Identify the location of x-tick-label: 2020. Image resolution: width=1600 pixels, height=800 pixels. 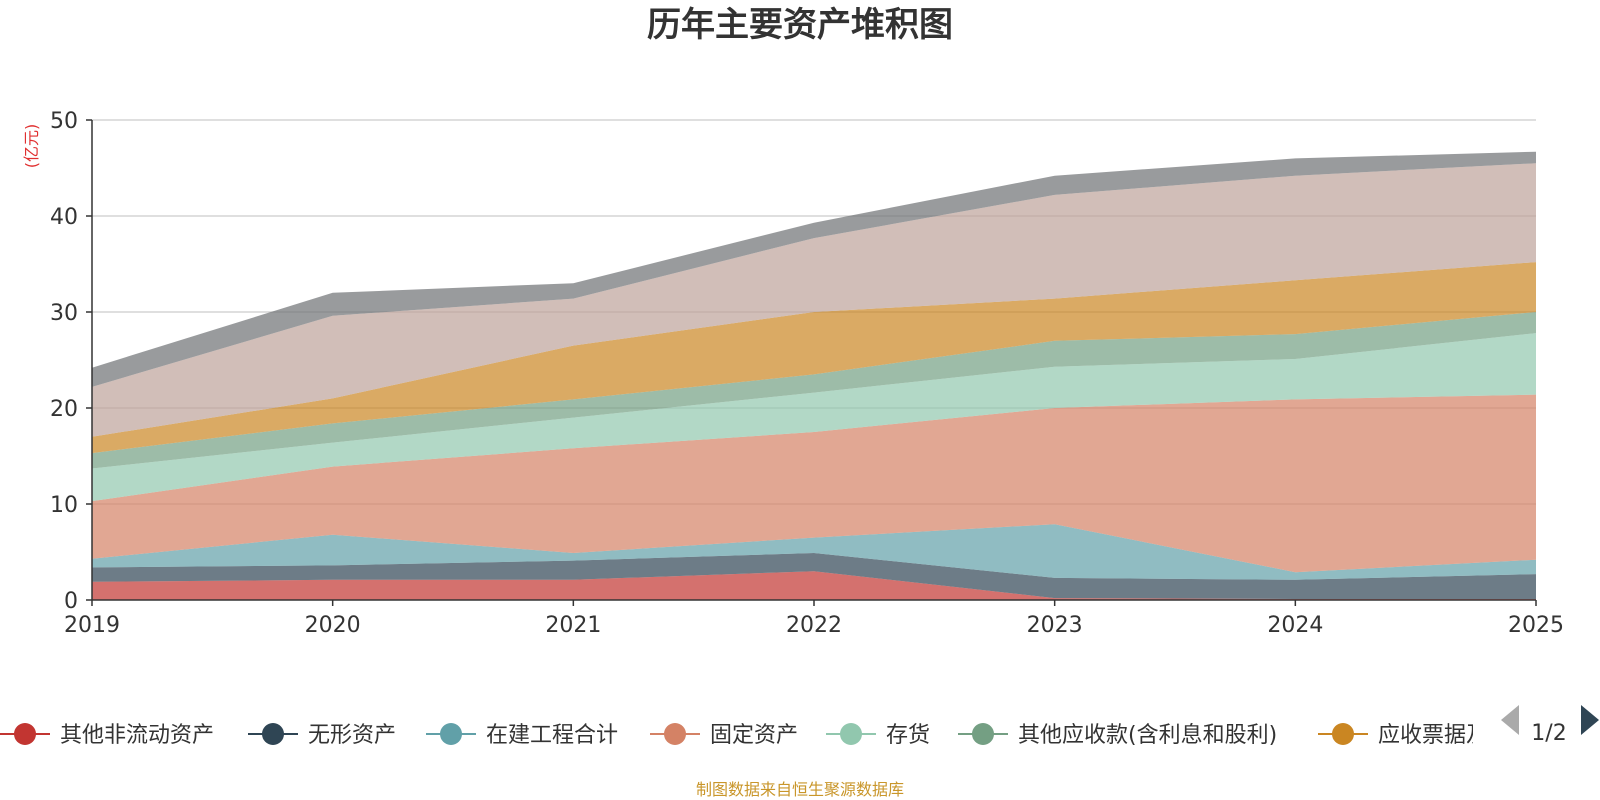
(333, 625).